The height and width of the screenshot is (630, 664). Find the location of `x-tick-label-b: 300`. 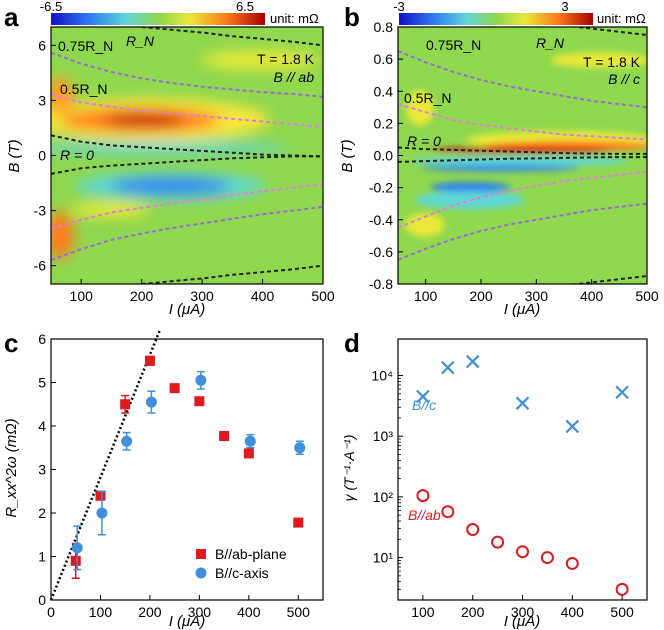

x-tick-label-b: 300 is located at coordinates (537, 296).